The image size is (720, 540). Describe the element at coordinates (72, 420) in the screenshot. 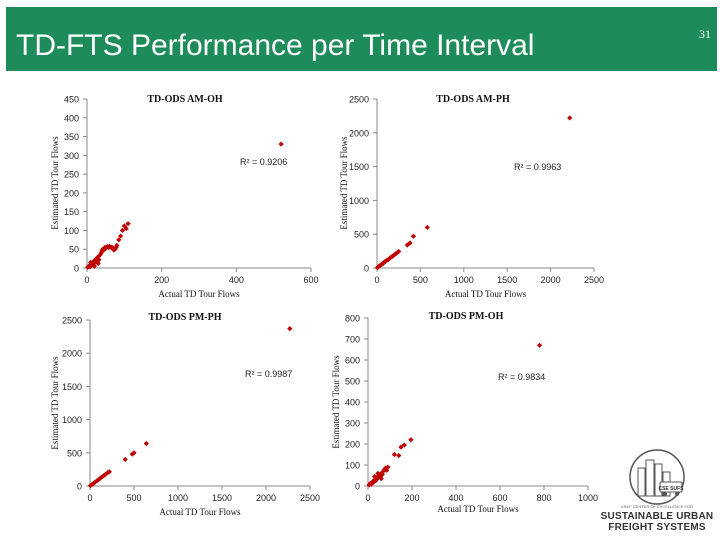

I see `y-tick-label: 1000` at that location.